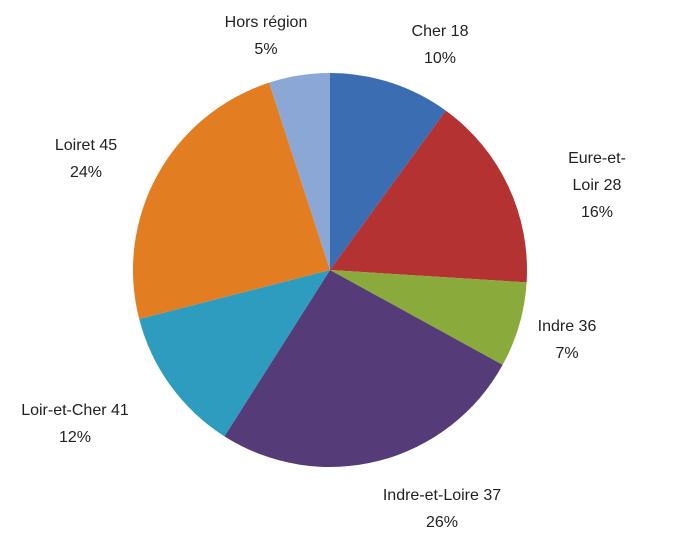 The height and width of the screenshot is (558, 674). Describe the element at coordinates (75, 437) in the screenshot. I see `value-label: 12%` at that location.